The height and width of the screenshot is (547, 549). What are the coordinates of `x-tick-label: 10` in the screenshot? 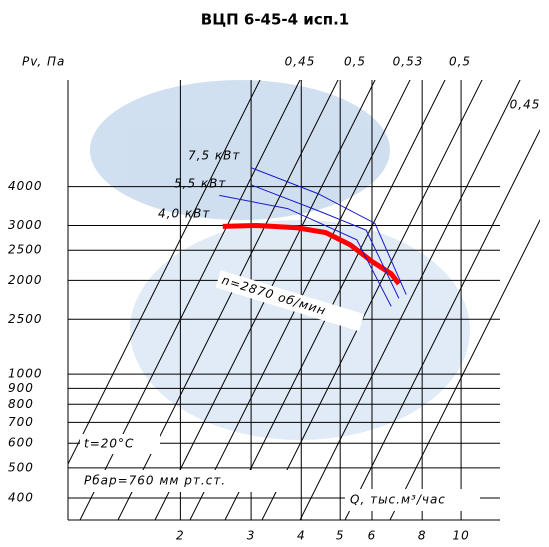 It's located at (460, 536).